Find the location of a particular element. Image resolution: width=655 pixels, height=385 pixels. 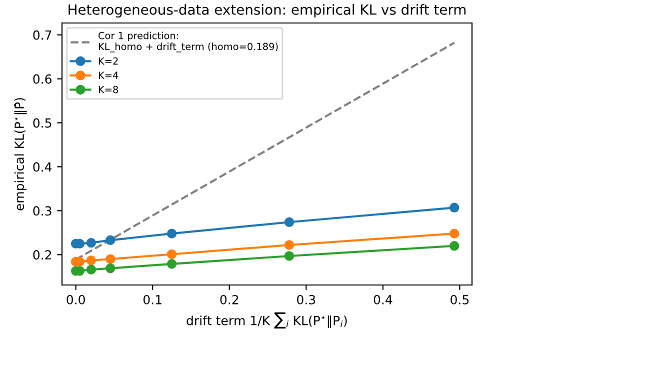

y-tick-label: 0.2 is located at coordinates (42, 255).